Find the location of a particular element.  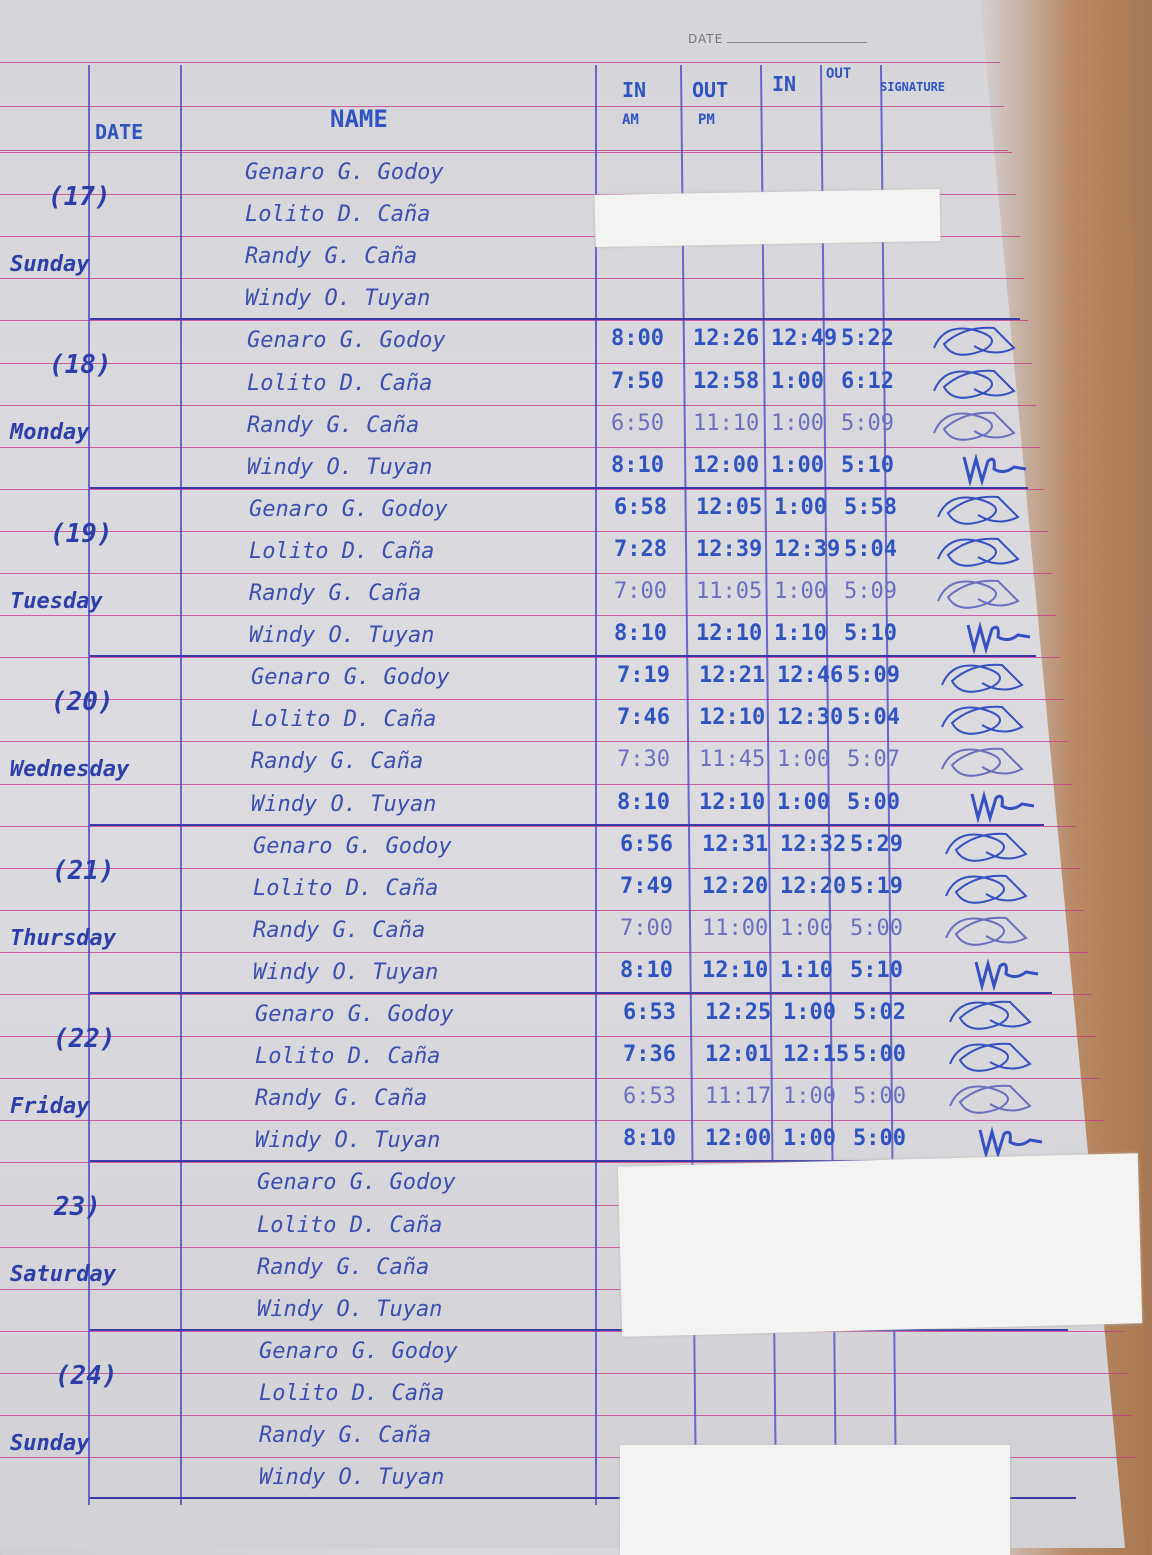

column-header-out-am: OUT is located at coordinates (710, 90).